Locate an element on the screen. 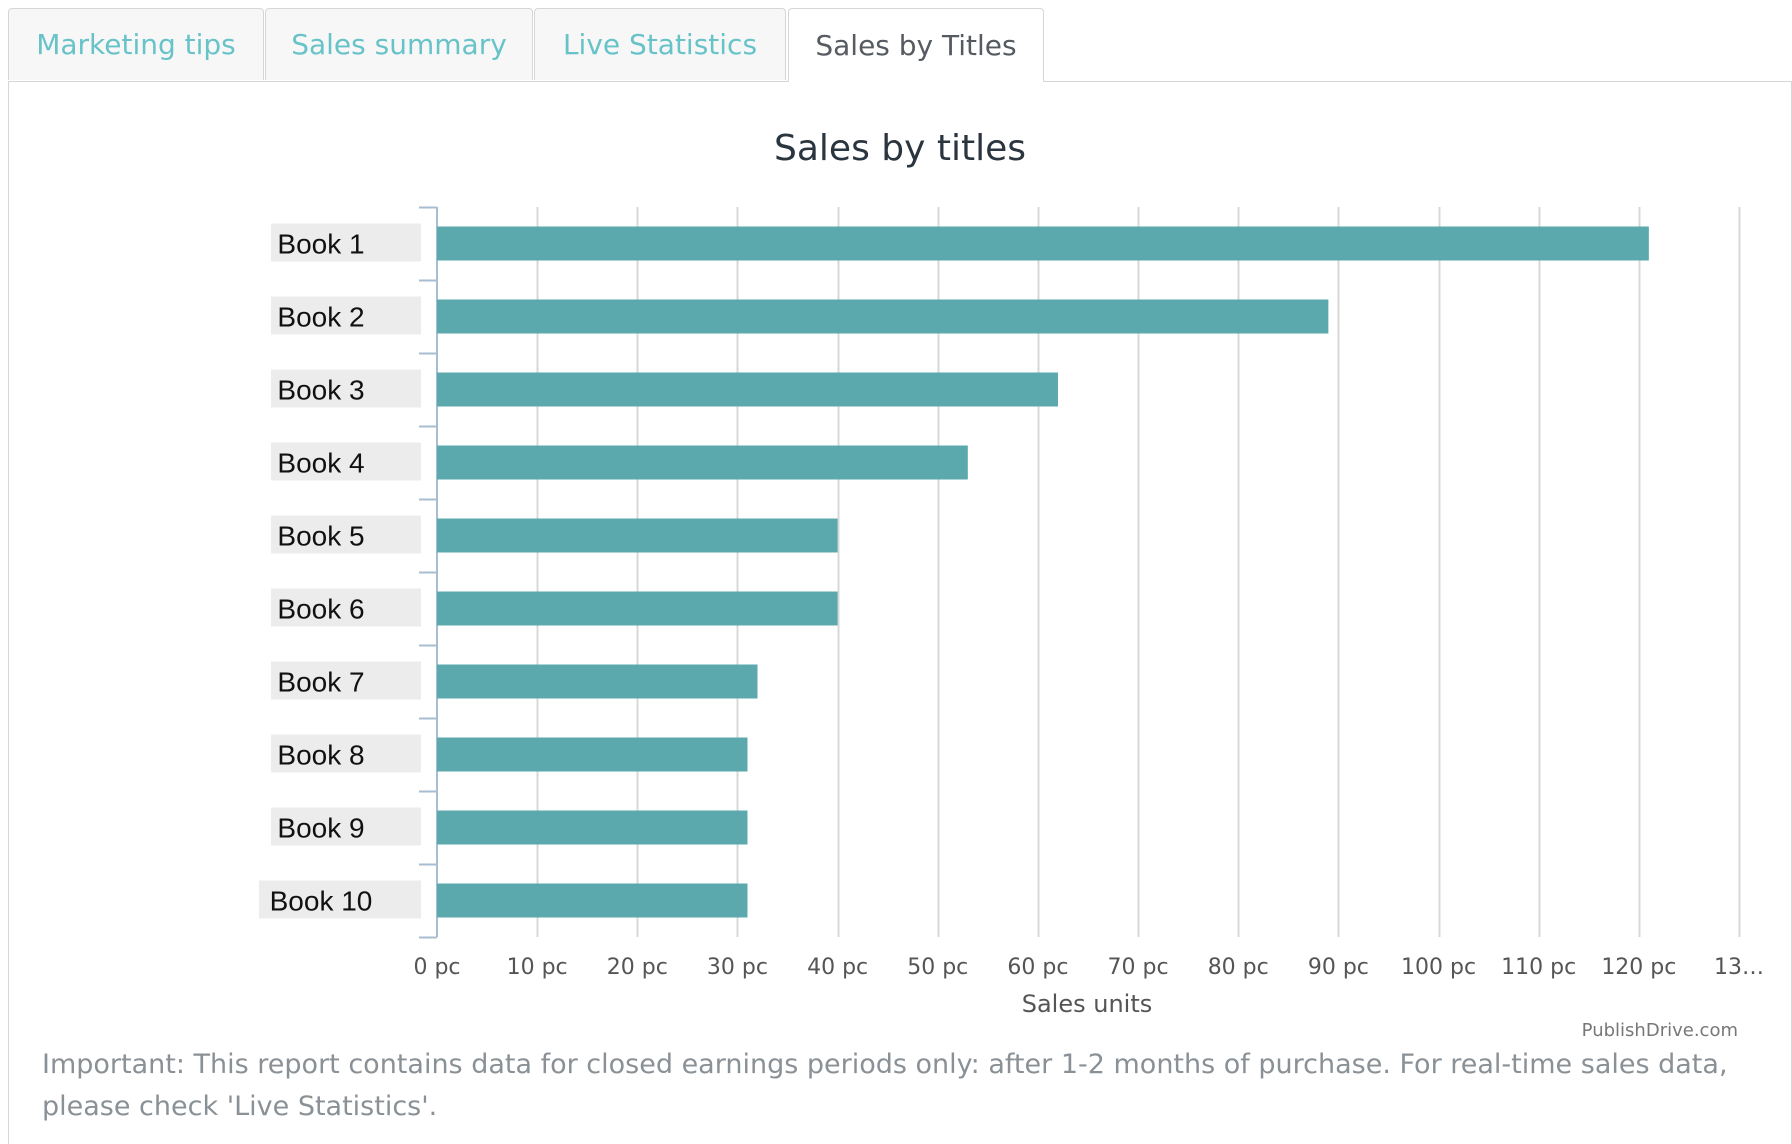  x-tick-label: 30 pc is located at coordinates (737, 967).